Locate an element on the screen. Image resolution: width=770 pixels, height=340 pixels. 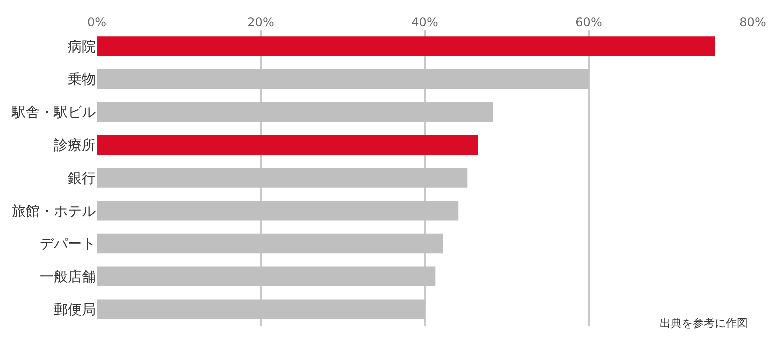
x-tick-label: 0% is located at coordinates (97, 23).